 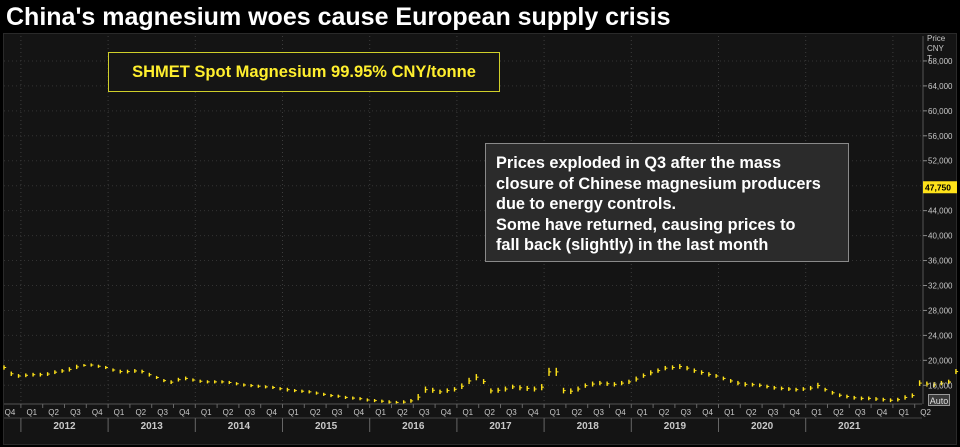 I want to click on last-price-label: 47,750, so click(x=938, y=187).